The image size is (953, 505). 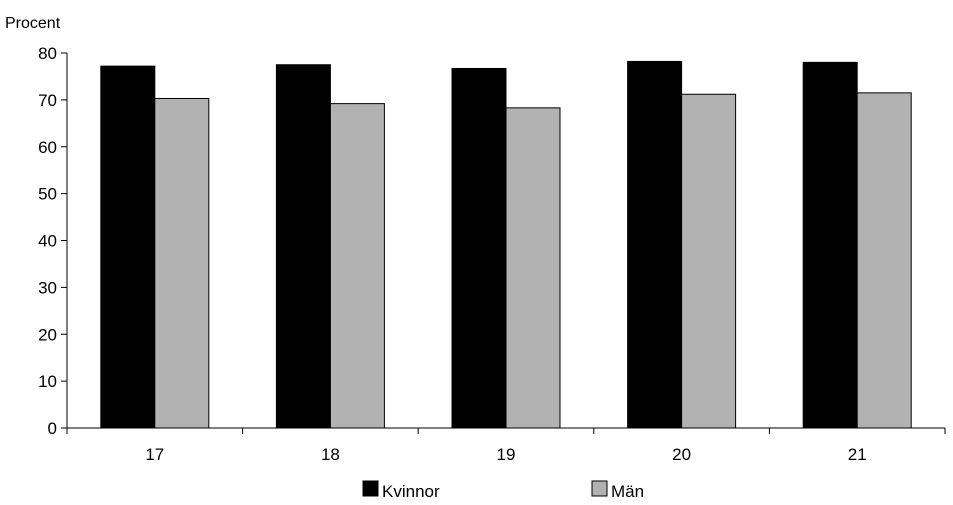 I want to click on x-tick-label-21: 21, so click(x=857, y=454).